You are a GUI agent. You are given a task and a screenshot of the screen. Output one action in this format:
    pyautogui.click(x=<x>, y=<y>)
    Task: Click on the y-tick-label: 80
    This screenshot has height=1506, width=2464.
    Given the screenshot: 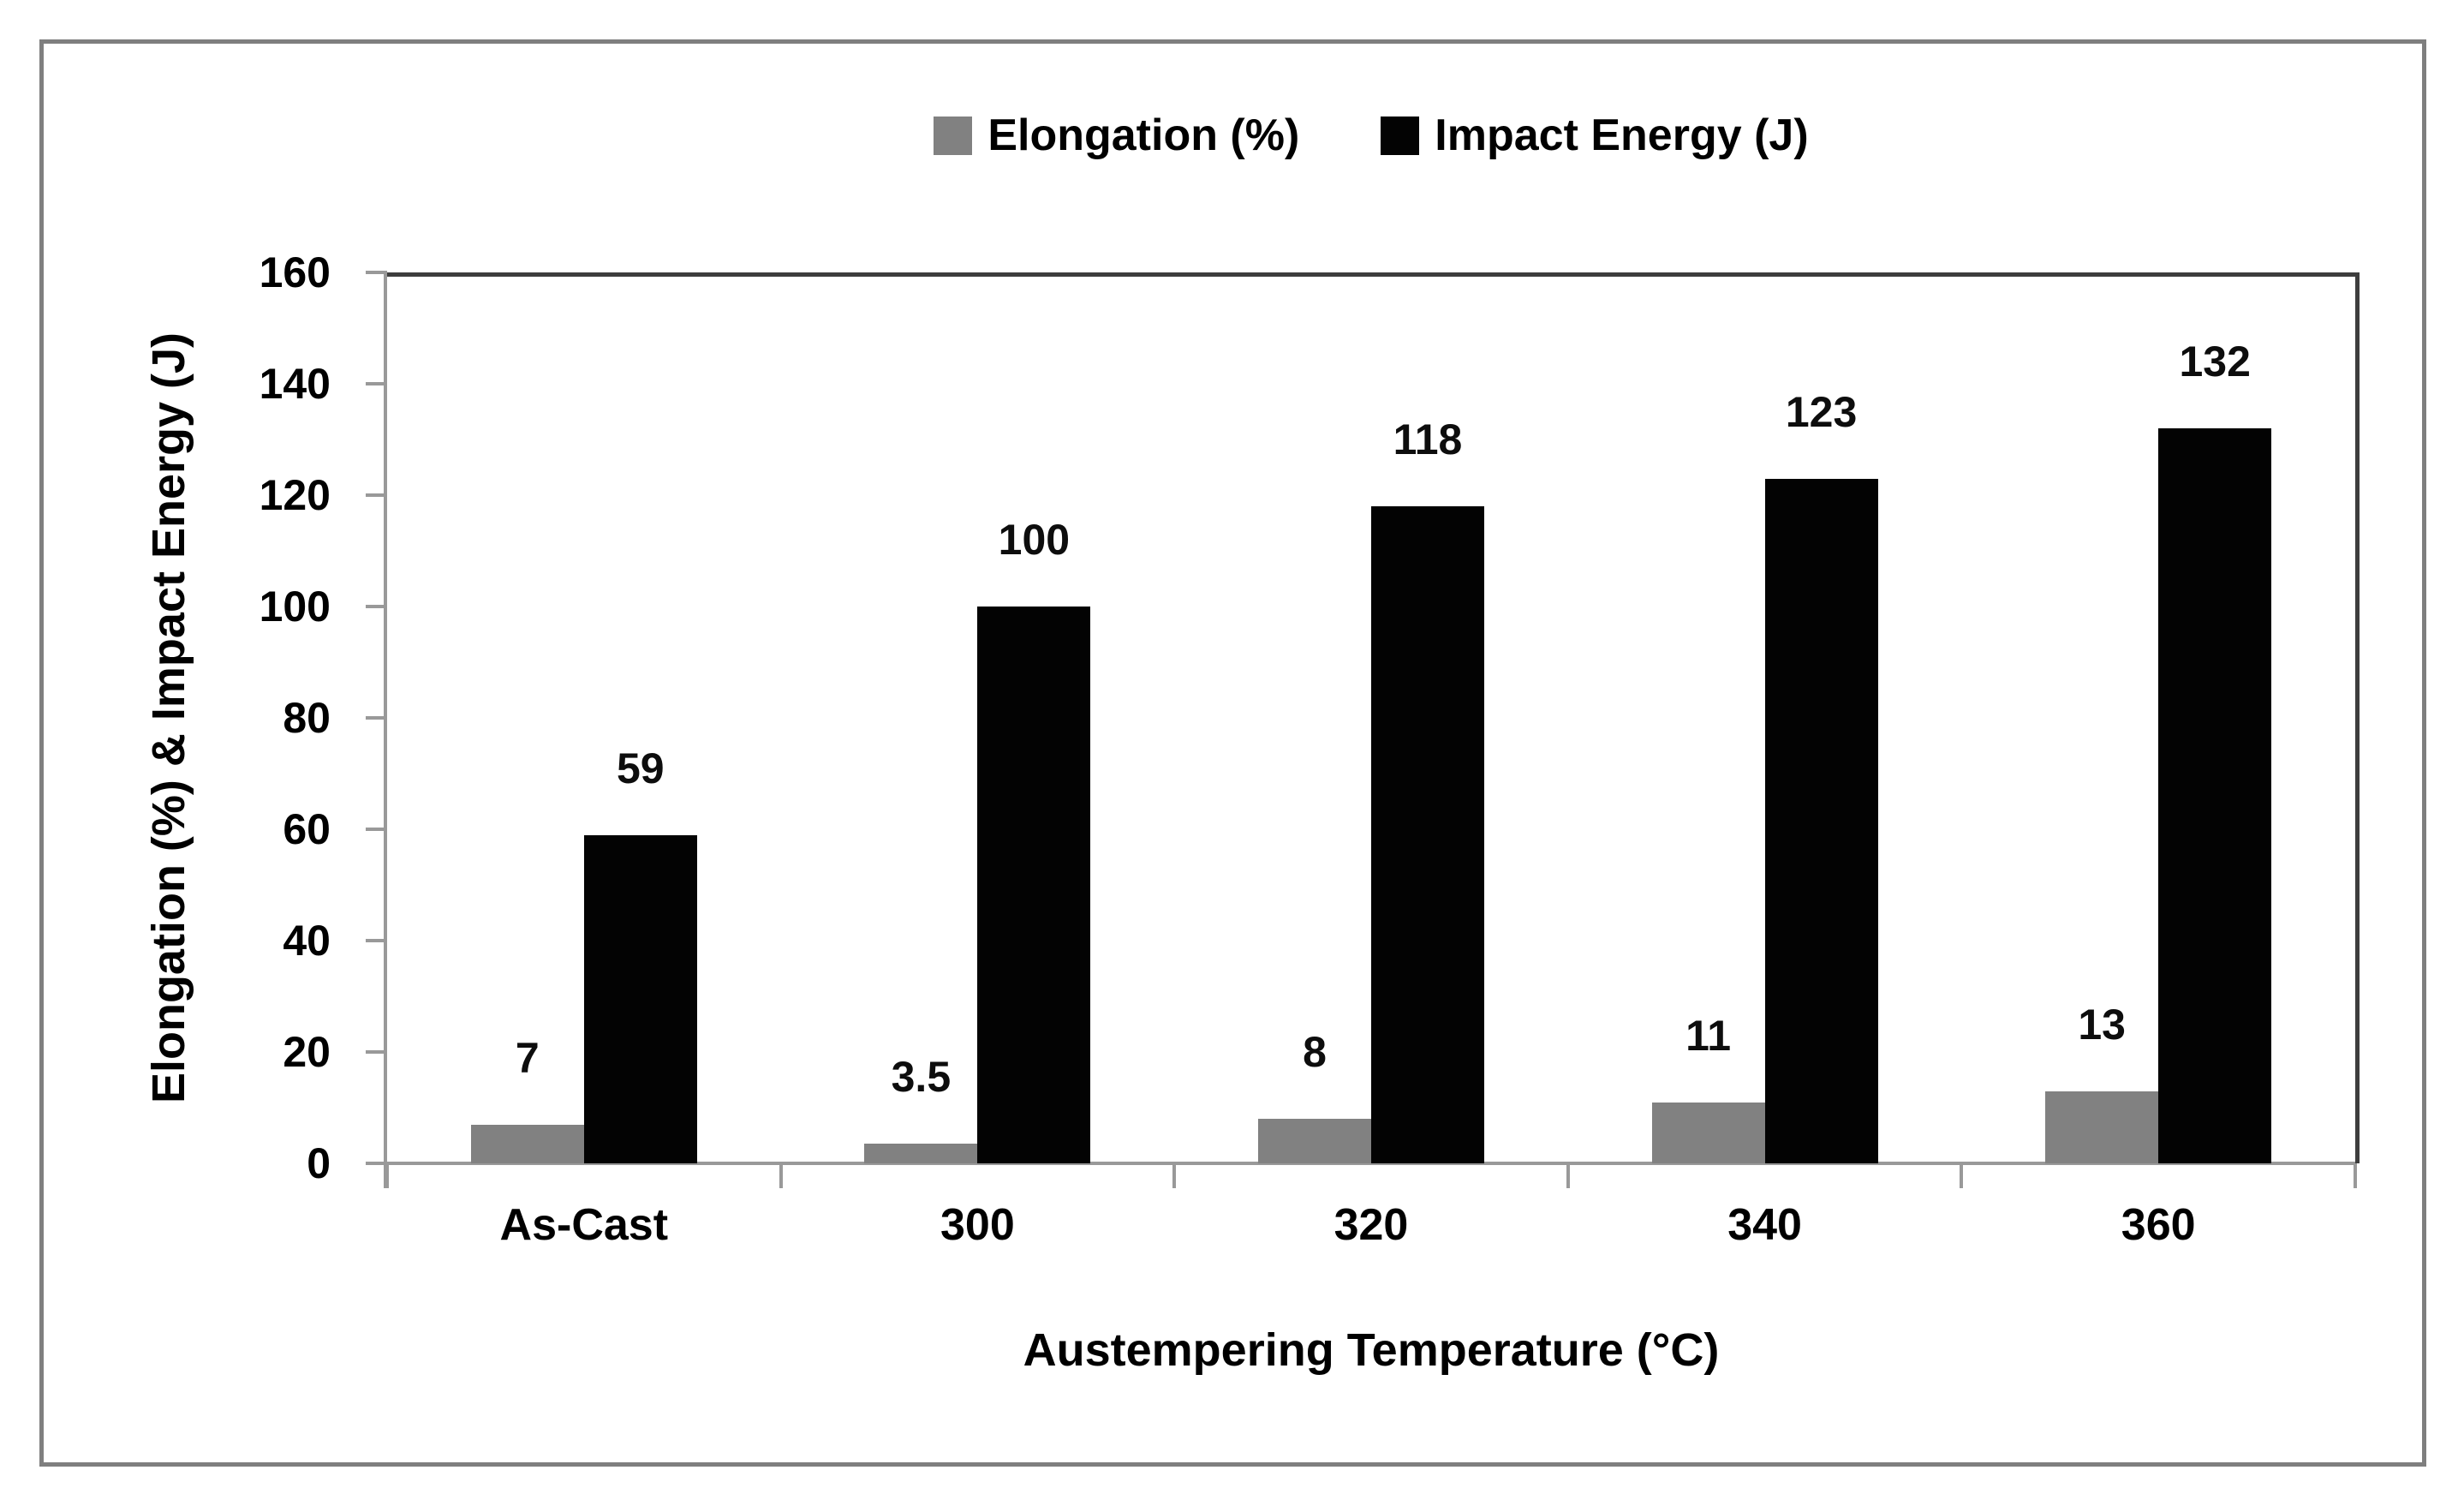 What is the action you would take?
    pyautogui.click(x=307, y=718)
    